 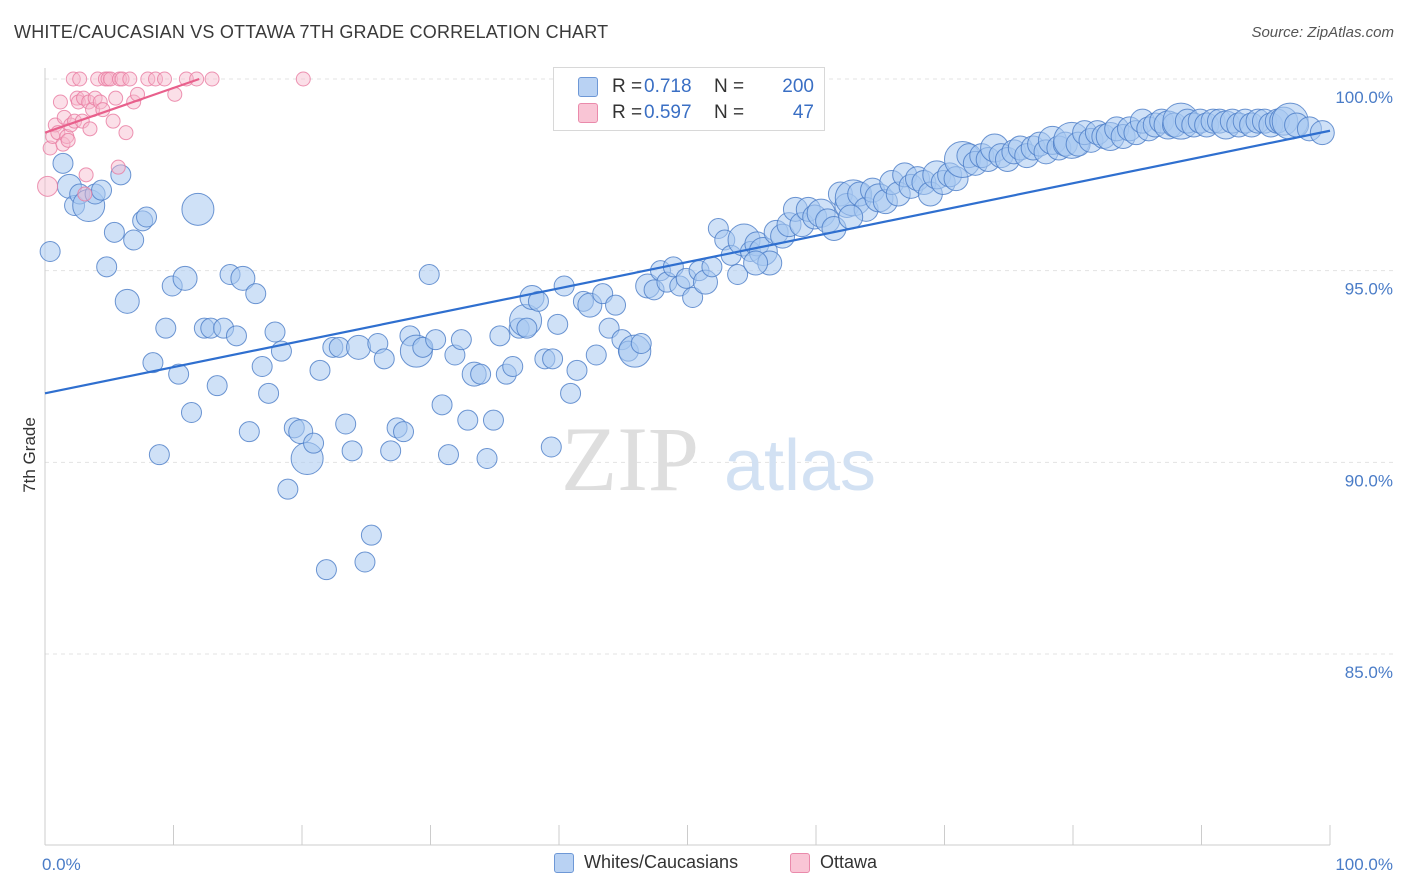 What do you see at coordinates (122, 105) in the screenshot?
I see `trend-line-ottawa` at bounding box center [122, 105].